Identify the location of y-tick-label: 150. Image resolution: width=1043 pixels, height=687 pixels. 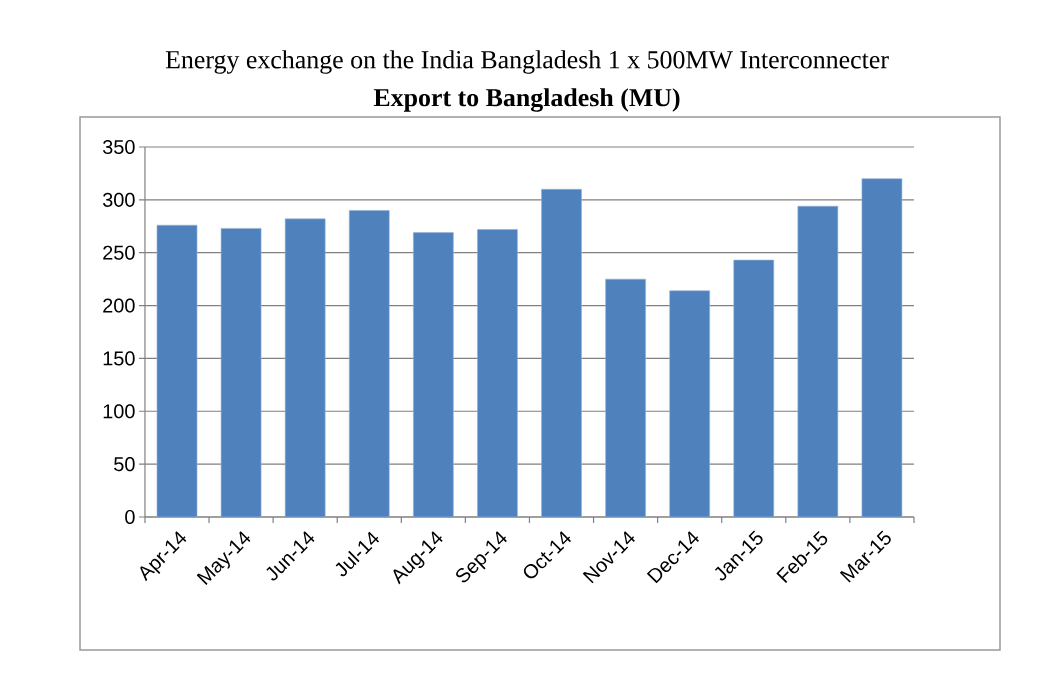
(119, 358).